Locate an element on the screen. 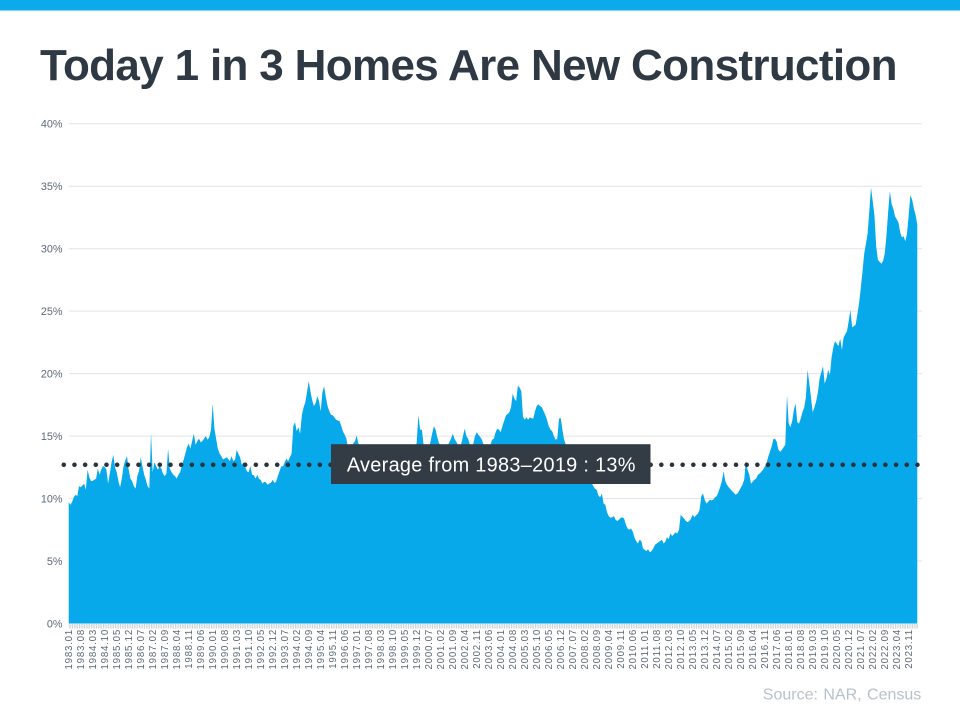 The image size is (960, 720). svg-text: 2021.07 is located at coordinates (861, 649).